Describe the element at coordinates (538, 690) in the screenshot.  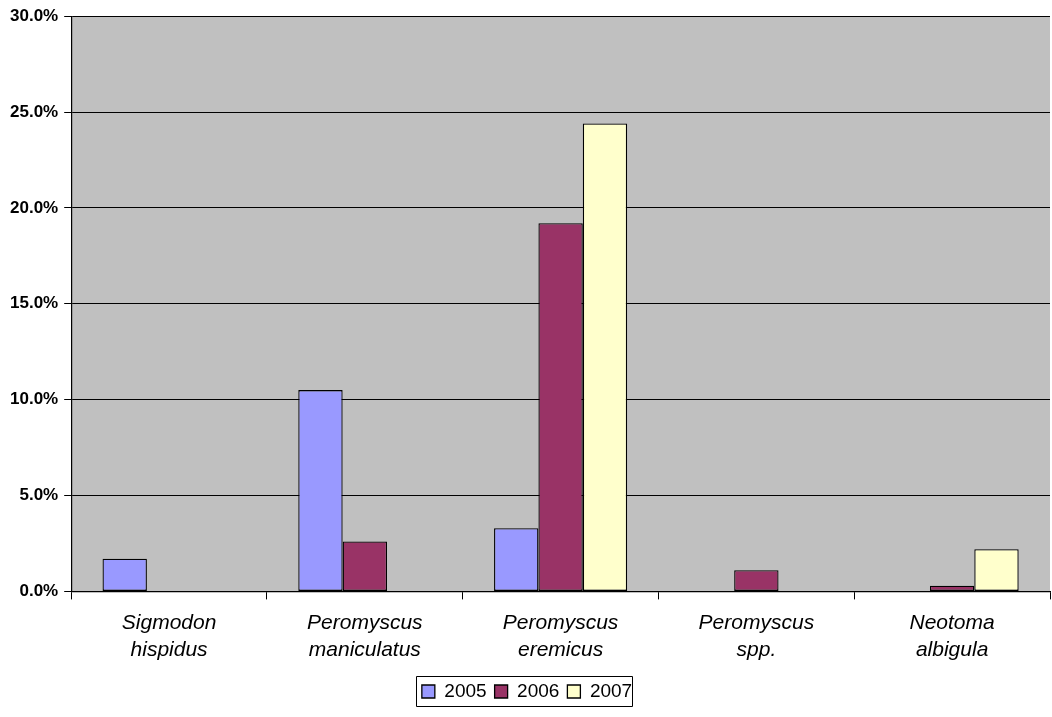
I see `legend-label: 2006` at that location.